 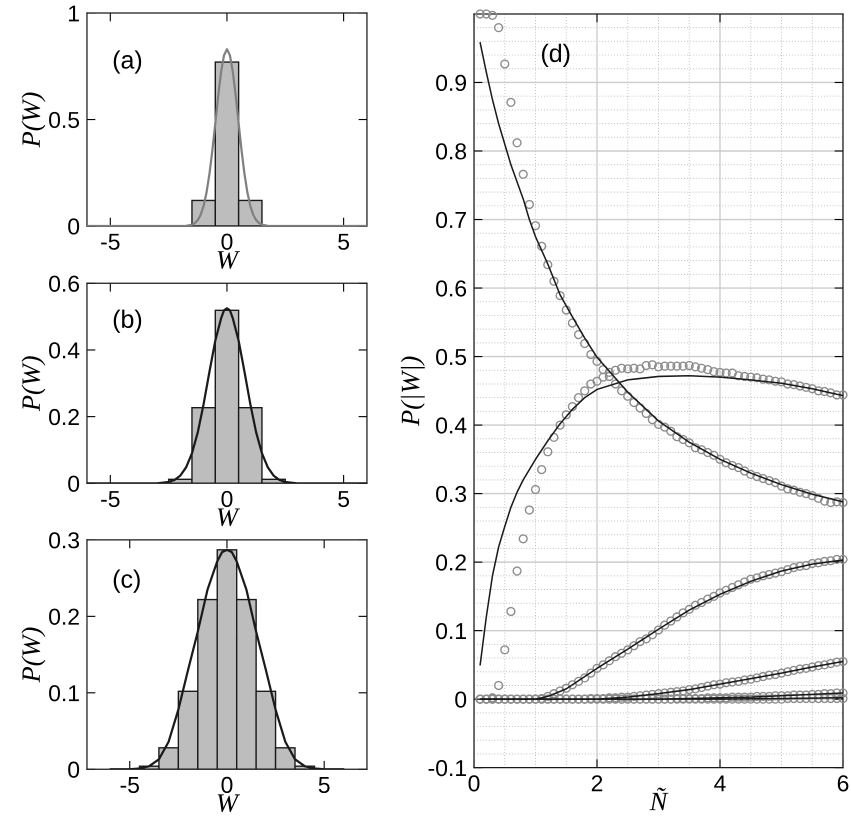 I want to click on annotation: (d), so click(x=556, y=56).